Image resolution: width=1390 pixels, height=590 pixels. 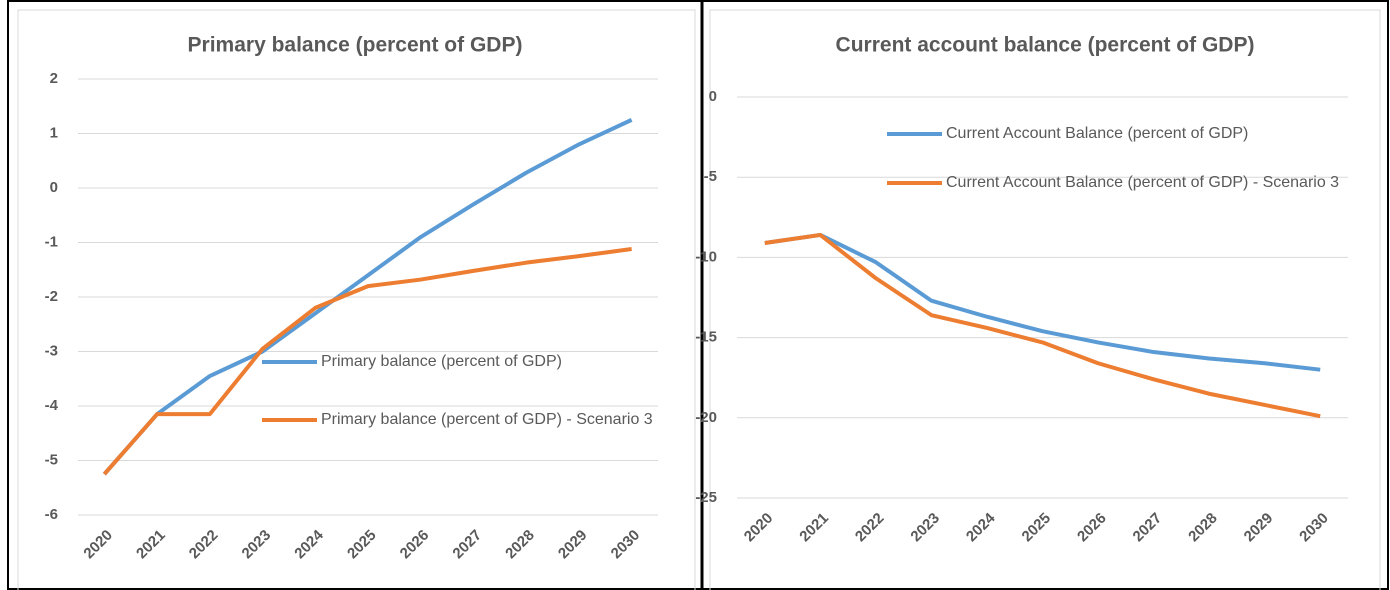 What do you see at coordinates (706, 256) in the screenshot?
I see `y-tick-label: -10` at bounding box center [706, 256].